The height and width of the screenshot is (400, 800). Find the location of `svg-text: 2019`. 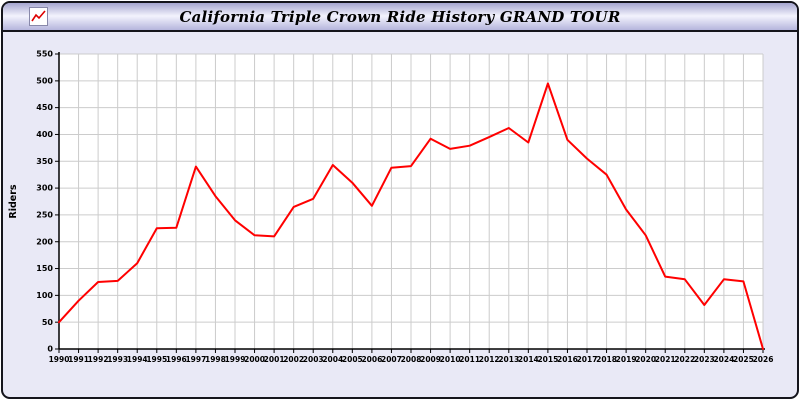

svg-text: 2019 is located at coordinates (626, 359).